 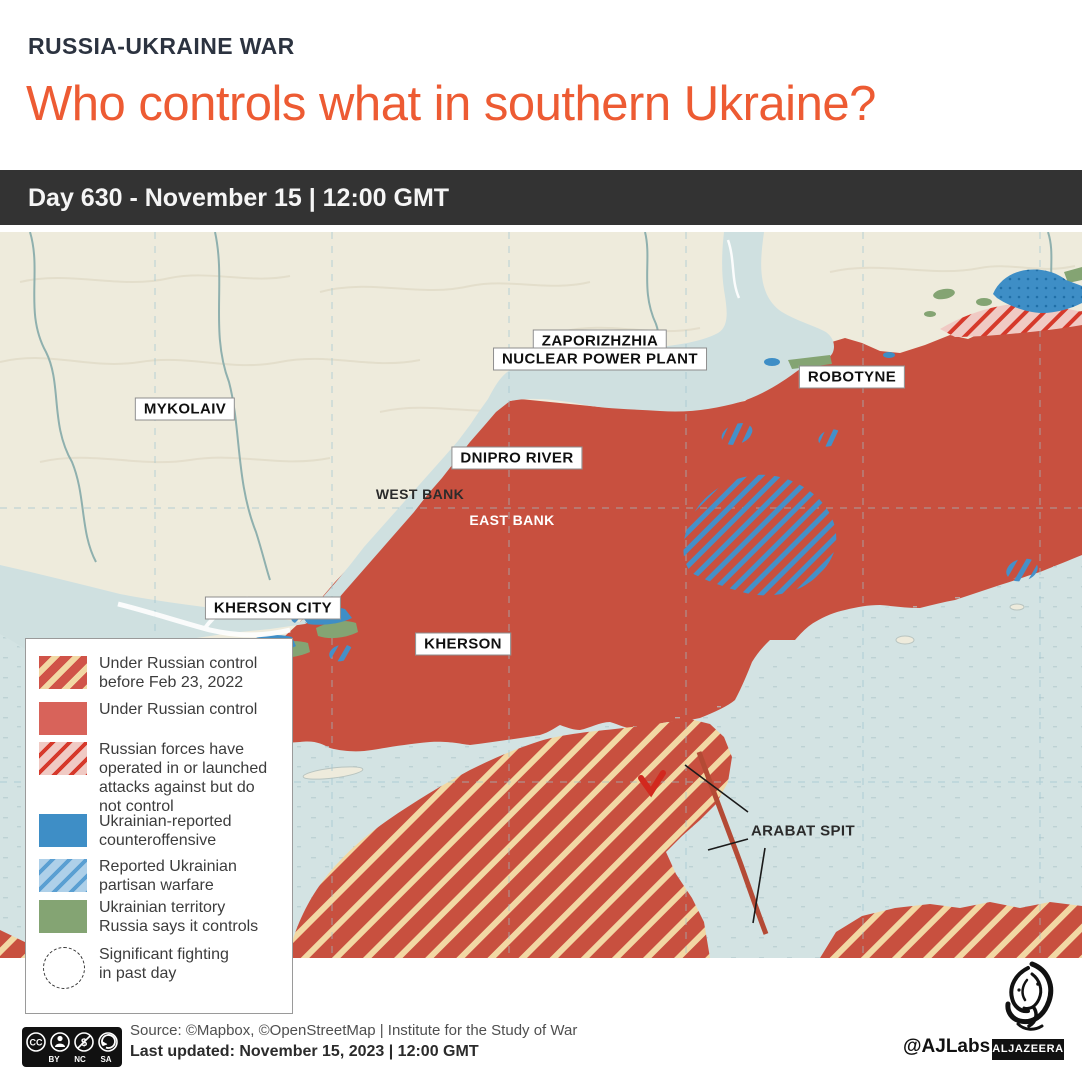 What do you see at coordinates (178, 709) in the screenshot?
I see `legend-label: Under Russian control` at bounding box center [178, 709].